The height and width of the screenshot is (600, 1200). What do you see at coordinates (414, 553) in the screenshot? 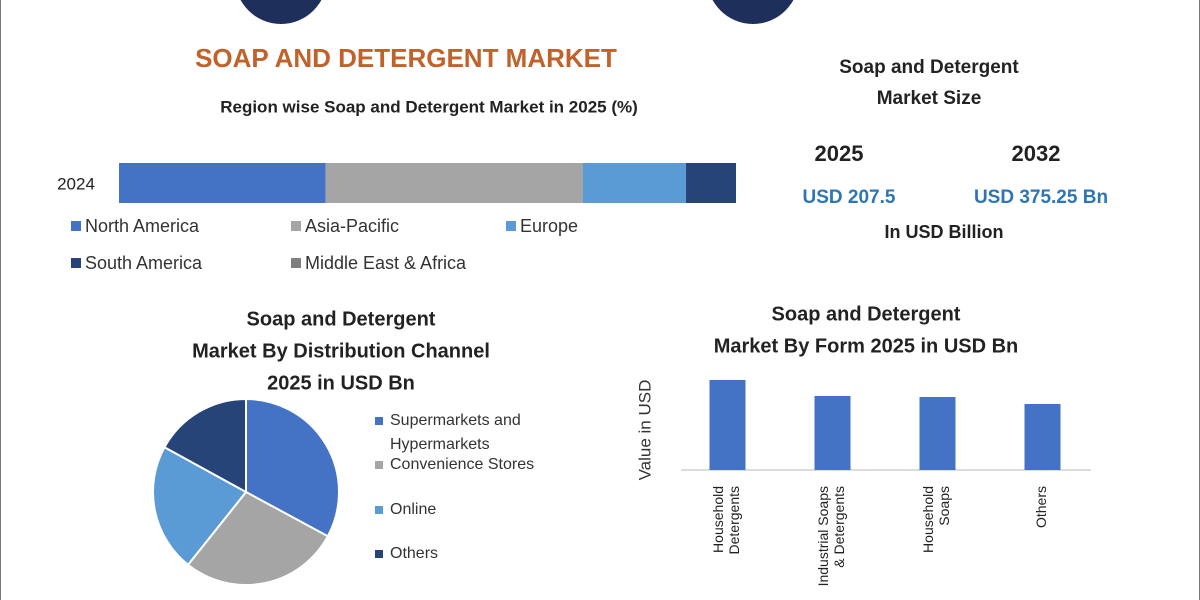
I see `legend-label: Others` at bounding box center [414, 553].